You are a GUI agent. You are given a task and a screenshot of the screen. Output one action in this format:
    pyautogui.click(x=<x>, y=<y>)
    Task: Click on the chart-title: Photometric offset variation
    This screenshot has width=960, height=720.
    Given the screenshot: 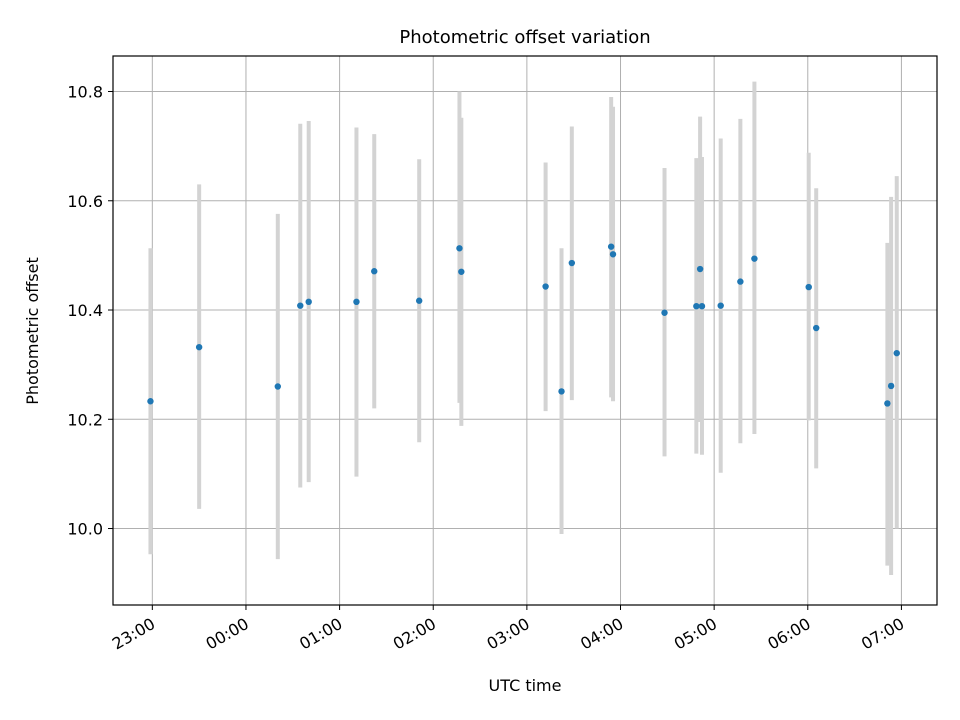 What is the action you would take?
    pyautogui.click(x=524, y=37)
    